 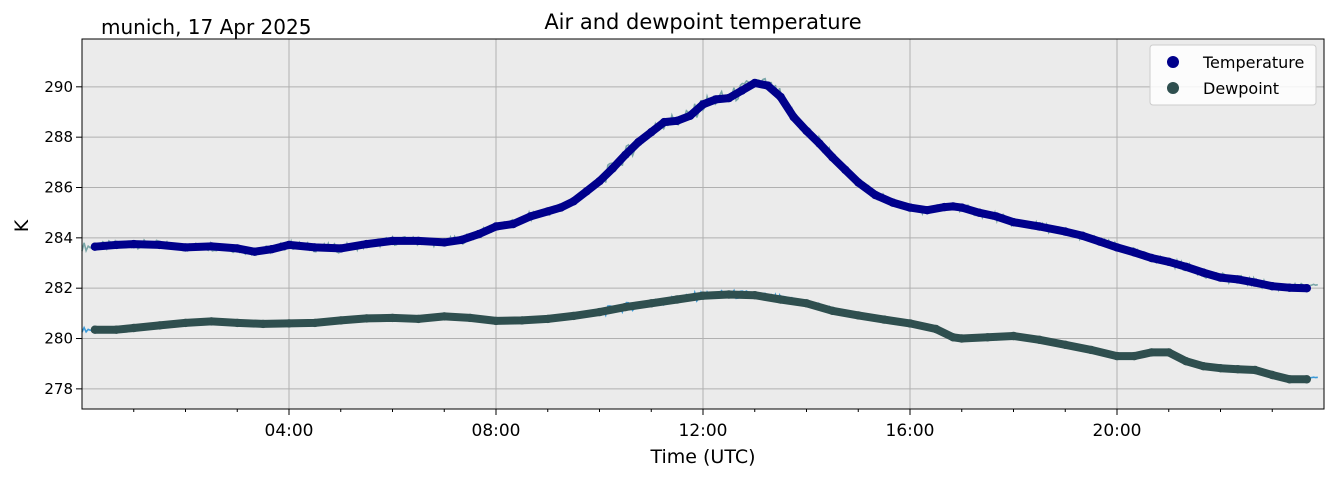 What do you see at coordinates (496, 431) in the screenshot?
I see `x-tick-label: 08:00` at bounding box center [496, 431].